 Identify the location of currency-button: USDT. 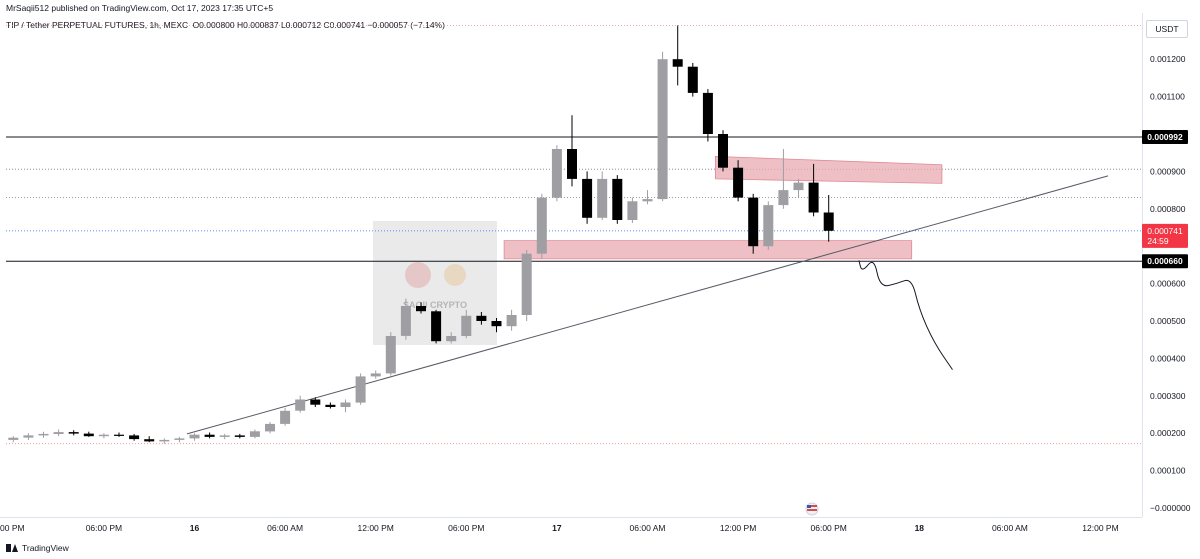
(1167, 29).